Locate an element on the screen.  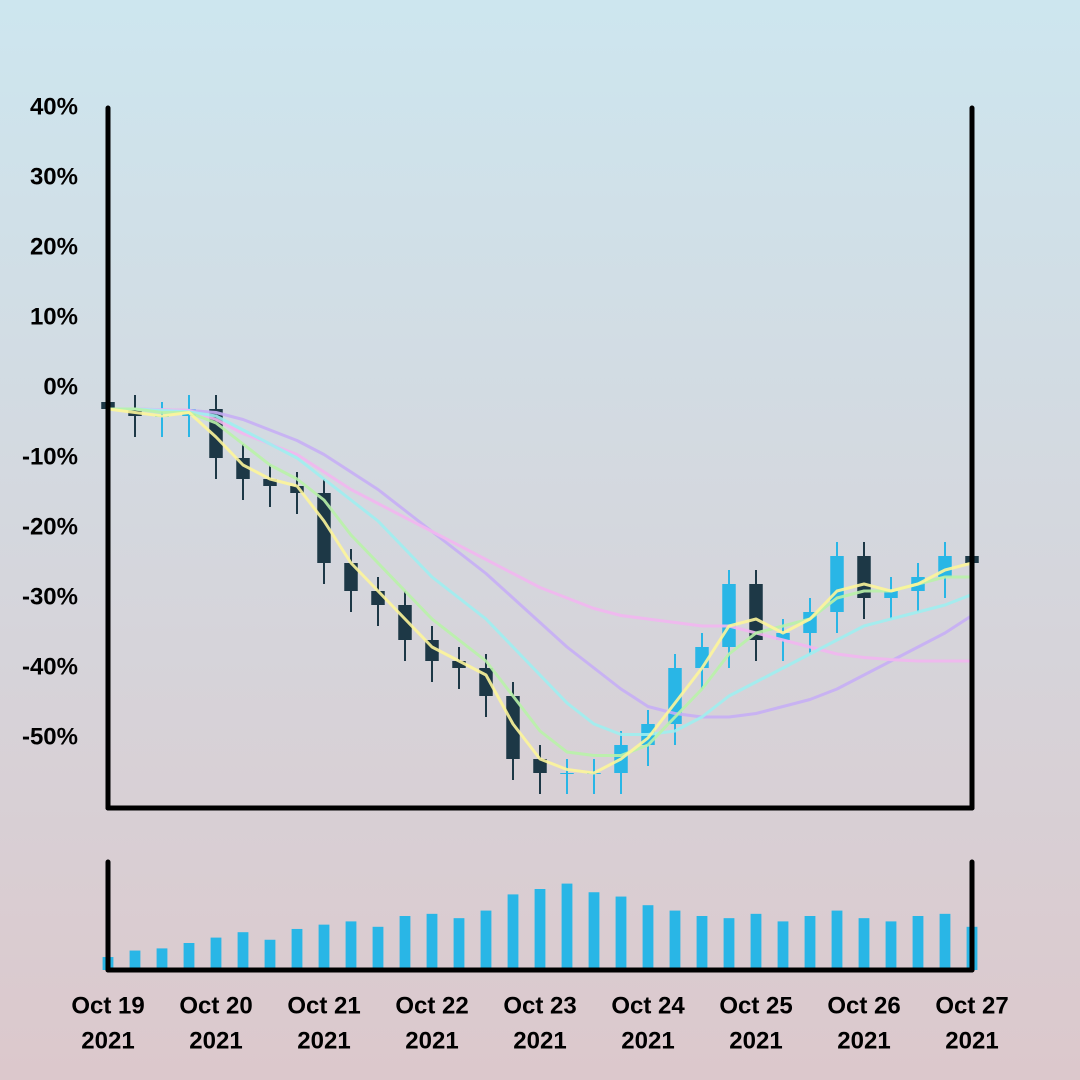
y-tick-label: -40% is located at coordinates (50, 666).